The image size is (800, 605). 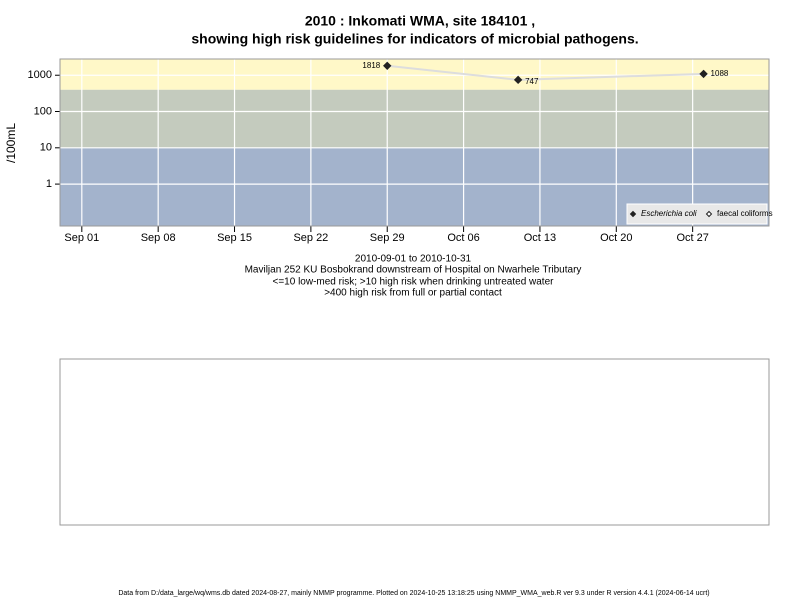 What do you see at coordinates (692, 238) in the screenshot?
I see `x-tick-label: Oct 27` at bounding box center [692, 238].